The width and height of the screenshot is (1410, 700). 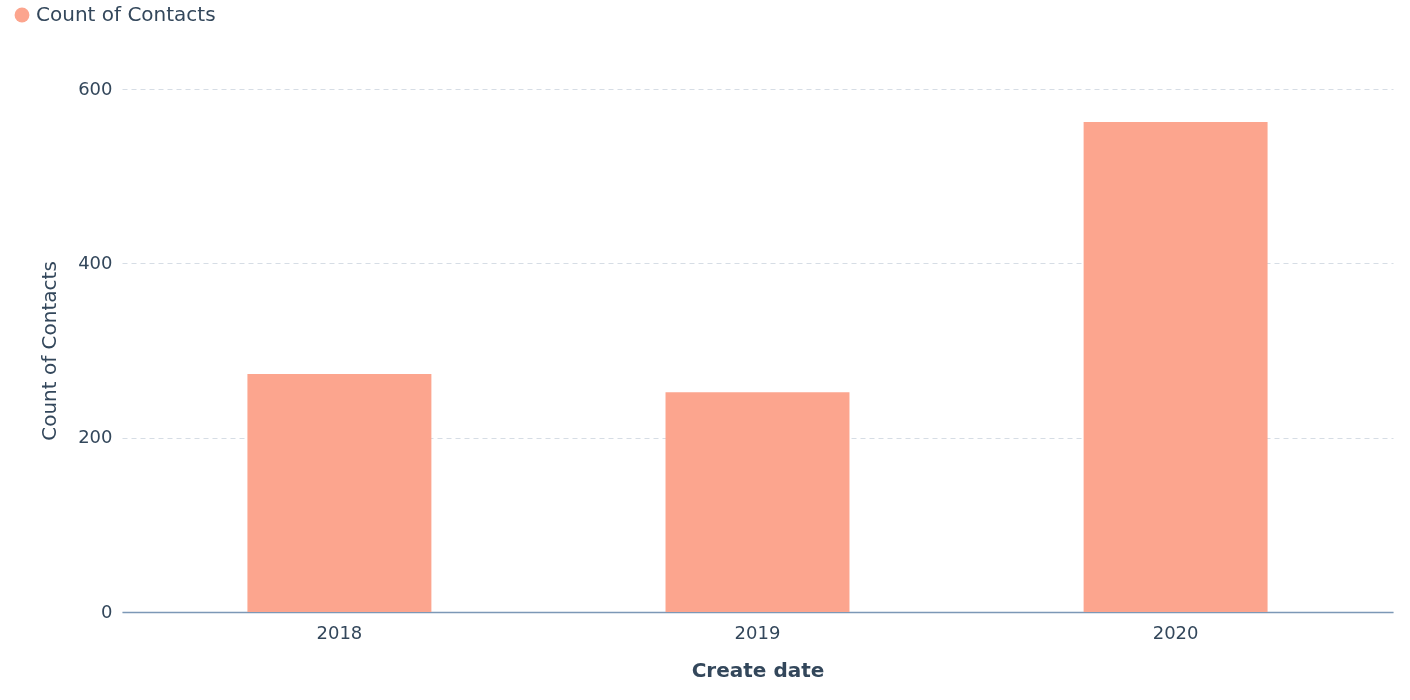 What do you see at coordinates (757, 632) in the screenshot?
I see `x-tick-label: 2019` at bounding box center [757, 632].